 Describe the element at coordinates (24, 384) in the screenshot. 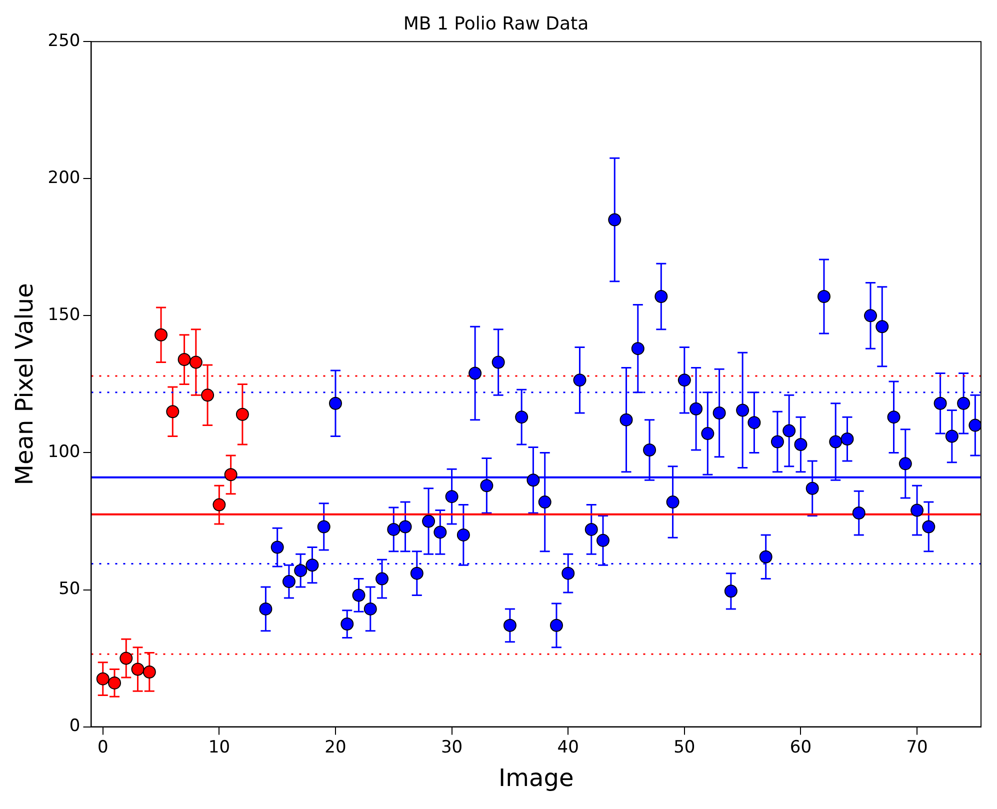

I see `y-axis-title: Mean Pixel Value` at that location.